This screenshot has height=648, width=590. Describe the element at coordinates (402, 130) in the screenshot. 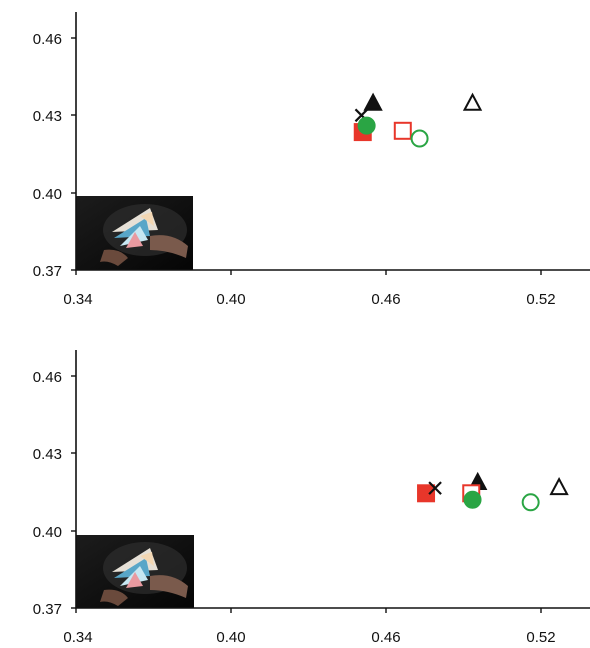

I see `open-square-marker` at that location.